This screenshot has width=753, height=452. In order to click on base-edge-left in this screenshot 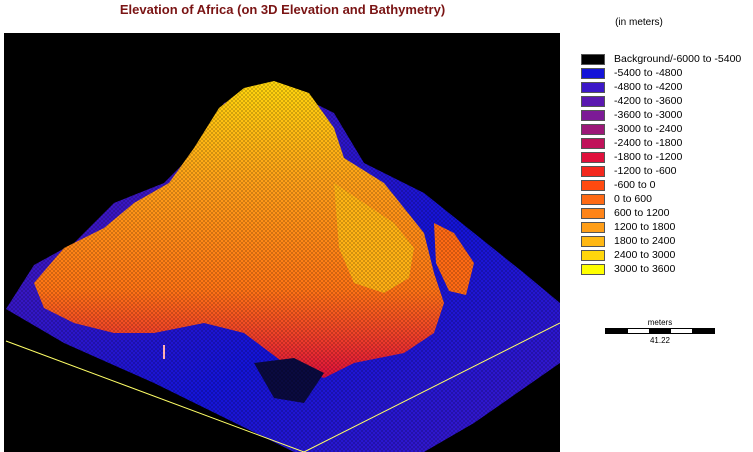, I will do `click(155, 396)`.